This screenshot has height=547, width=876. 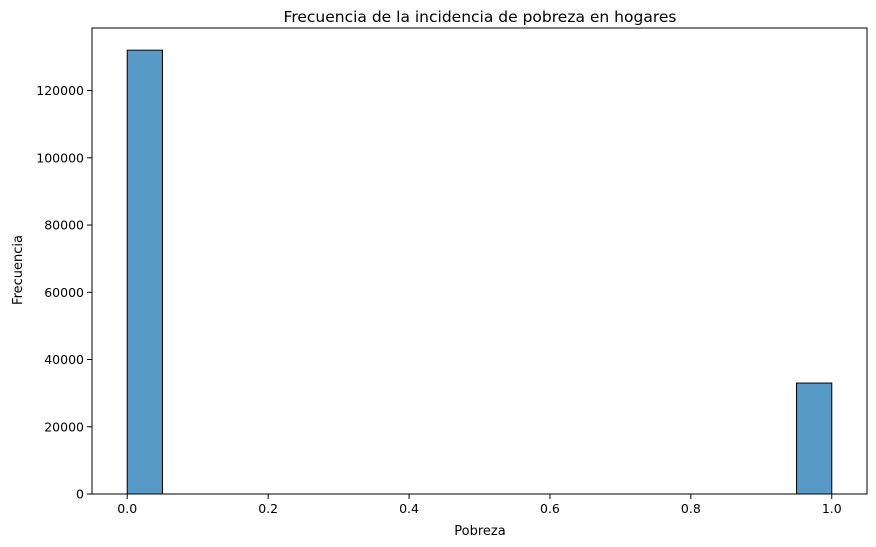 I want to click on x-tick-label: 0.0, so click(x=127, y=508).